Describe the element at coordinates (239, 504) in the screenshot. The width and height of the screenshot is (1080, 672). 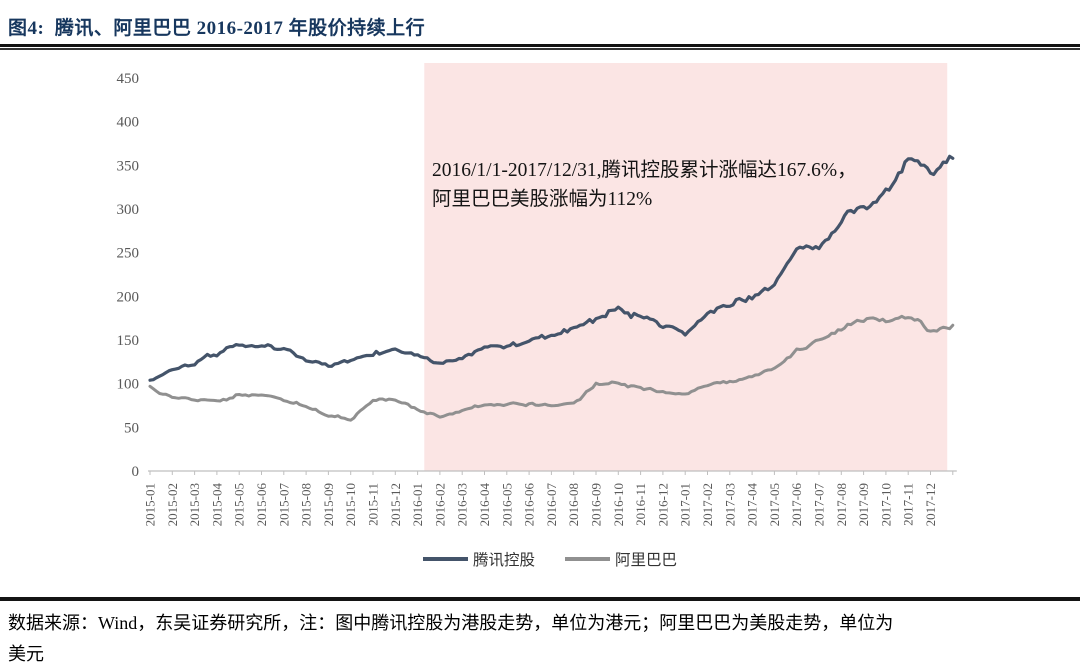
I see `svg-text: 2015-05` at that location.